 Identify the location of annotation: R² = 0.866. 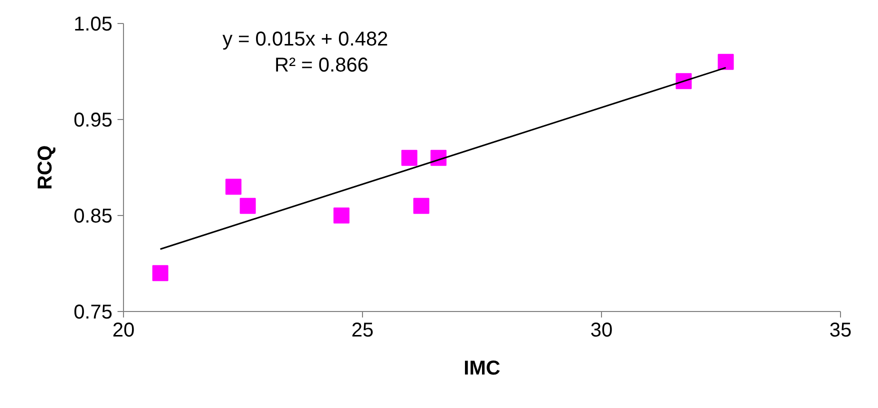
(321, 65).